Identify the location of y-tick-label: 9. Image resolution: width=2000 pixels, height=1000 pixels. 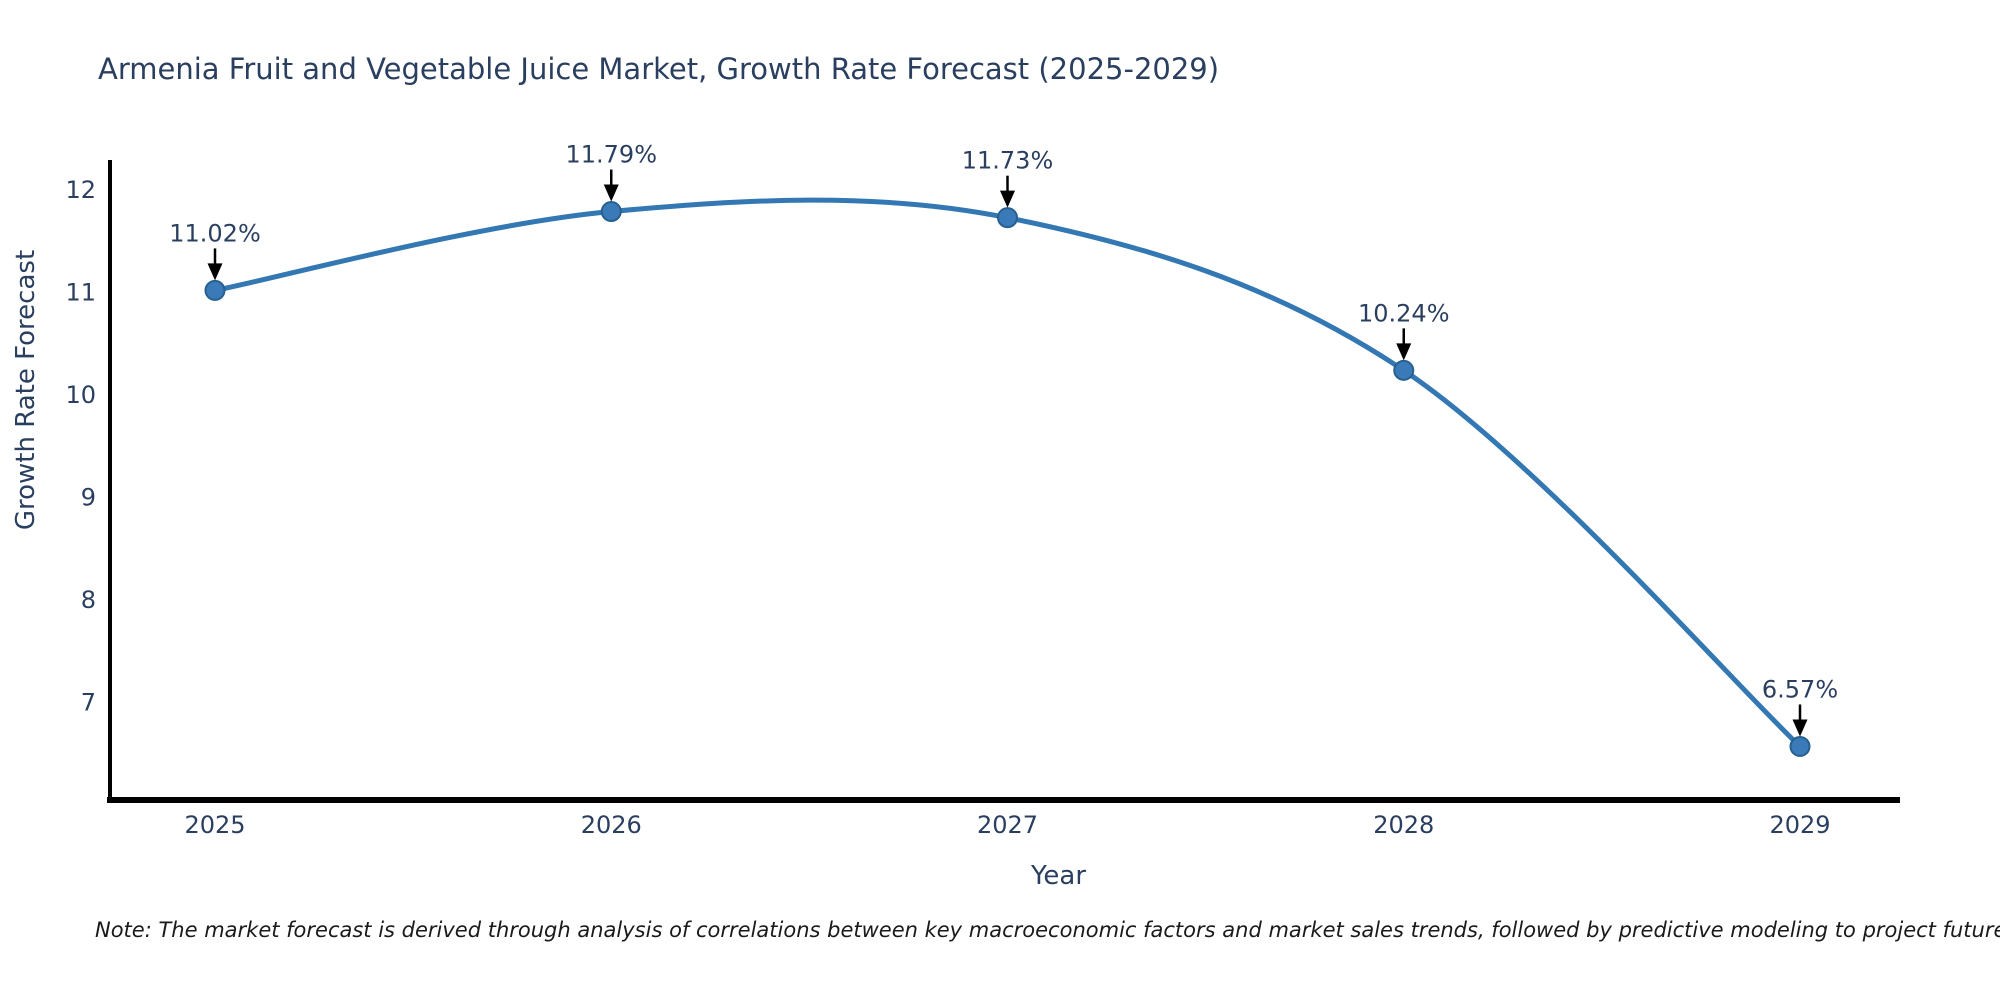
(88, 497).